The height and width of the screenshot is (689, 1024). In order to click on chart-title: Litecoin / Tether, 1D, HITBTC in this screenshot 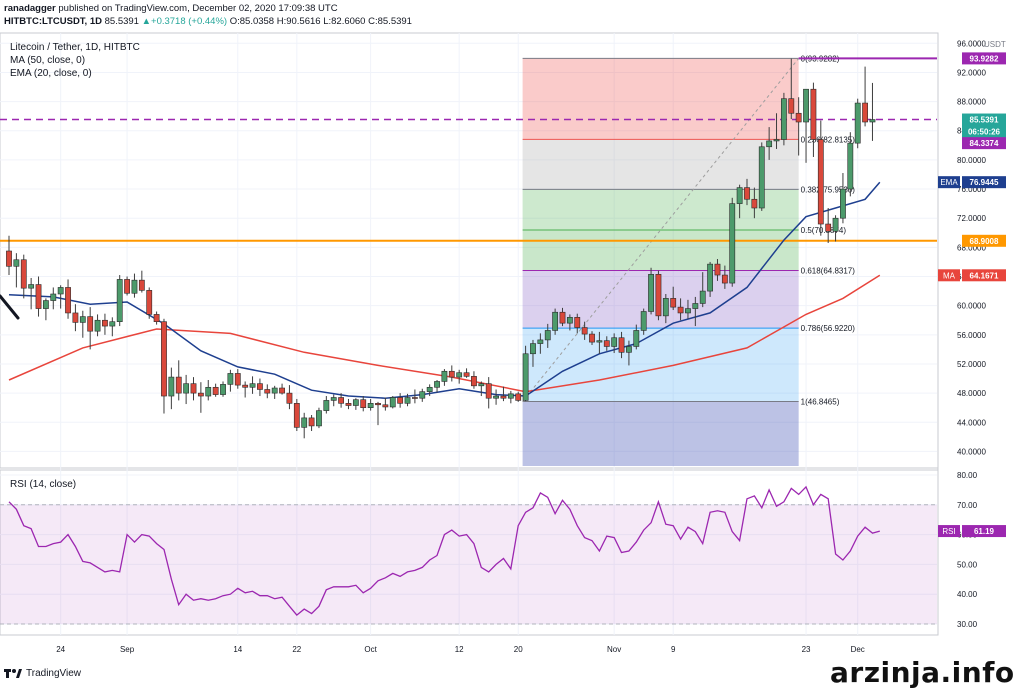, I will do `click(75, 47)`.